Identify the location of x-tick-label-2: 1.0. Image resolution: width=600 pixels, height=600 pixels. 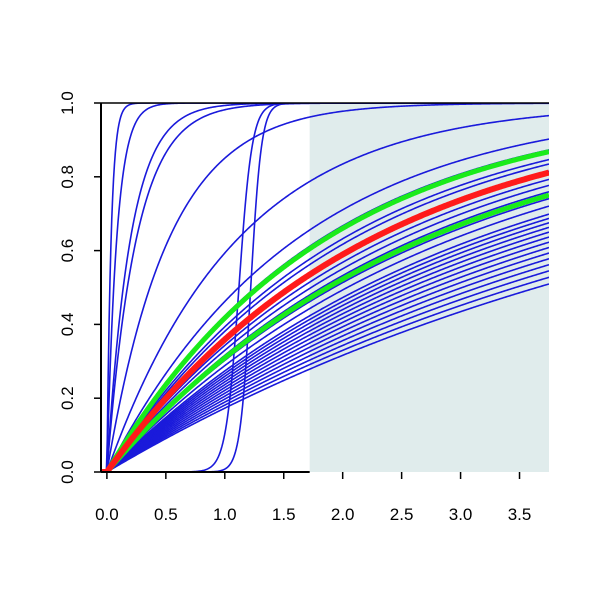
(225, 514).